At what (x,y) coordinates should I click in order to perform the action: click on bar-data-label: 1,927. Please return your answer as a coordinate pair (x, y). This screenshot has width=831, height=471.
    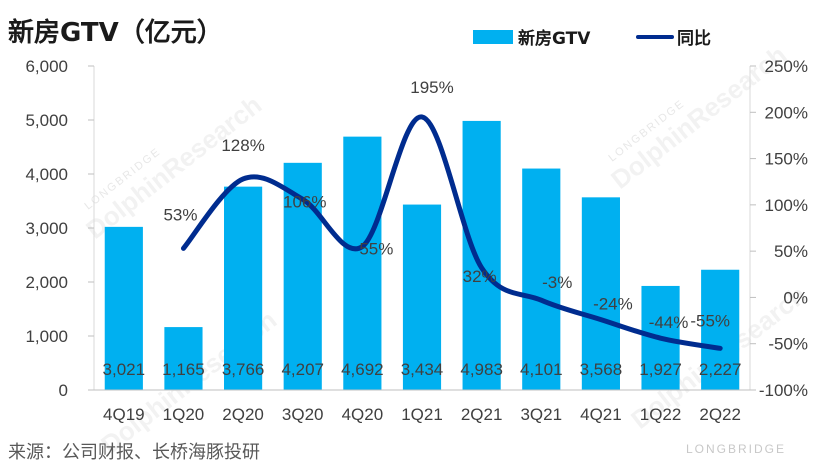
    Looking at the image, I should click on (660, 369).